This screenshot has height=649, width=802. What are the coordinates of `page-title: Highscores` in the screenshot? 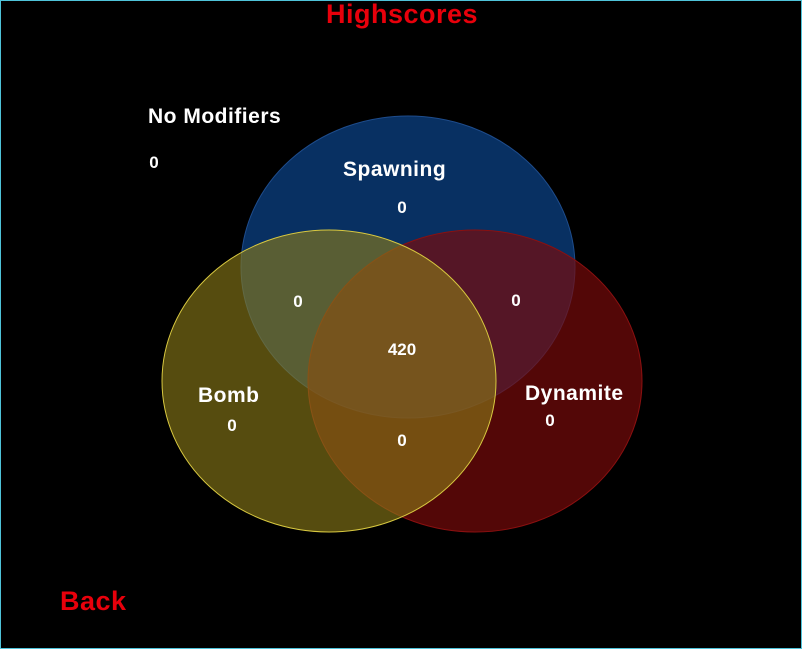 It's located at (402, 14).